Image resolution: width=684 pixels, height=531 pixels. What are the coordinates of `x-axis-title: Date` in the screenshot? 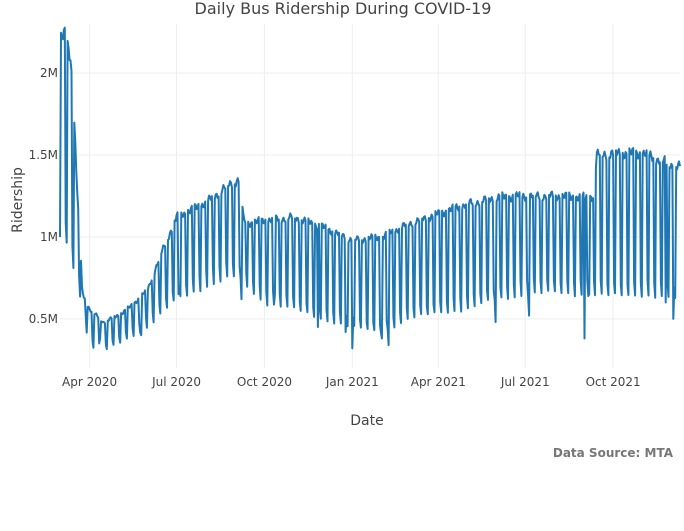 It's located at (366, 421).